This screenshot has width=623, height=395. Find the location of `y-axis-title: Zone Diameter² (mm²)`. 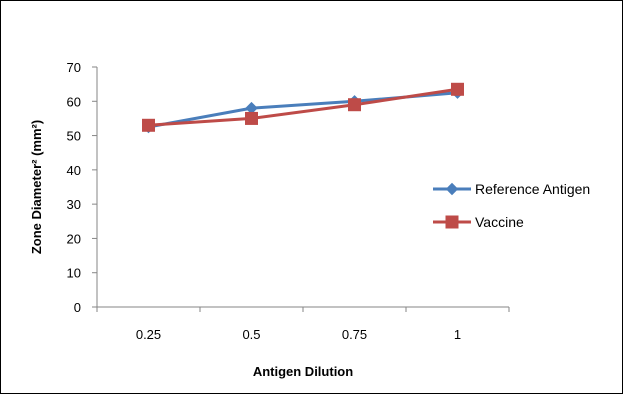

y-axis-title: Zone Diameter² (mm²) is located at coordinates (36, 187).